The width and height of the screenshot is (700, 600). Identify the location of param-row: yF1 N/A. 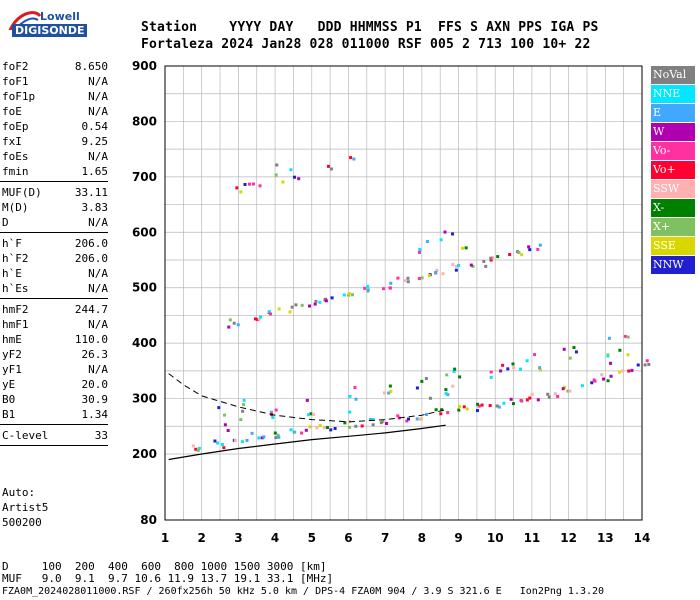
(55, 369).